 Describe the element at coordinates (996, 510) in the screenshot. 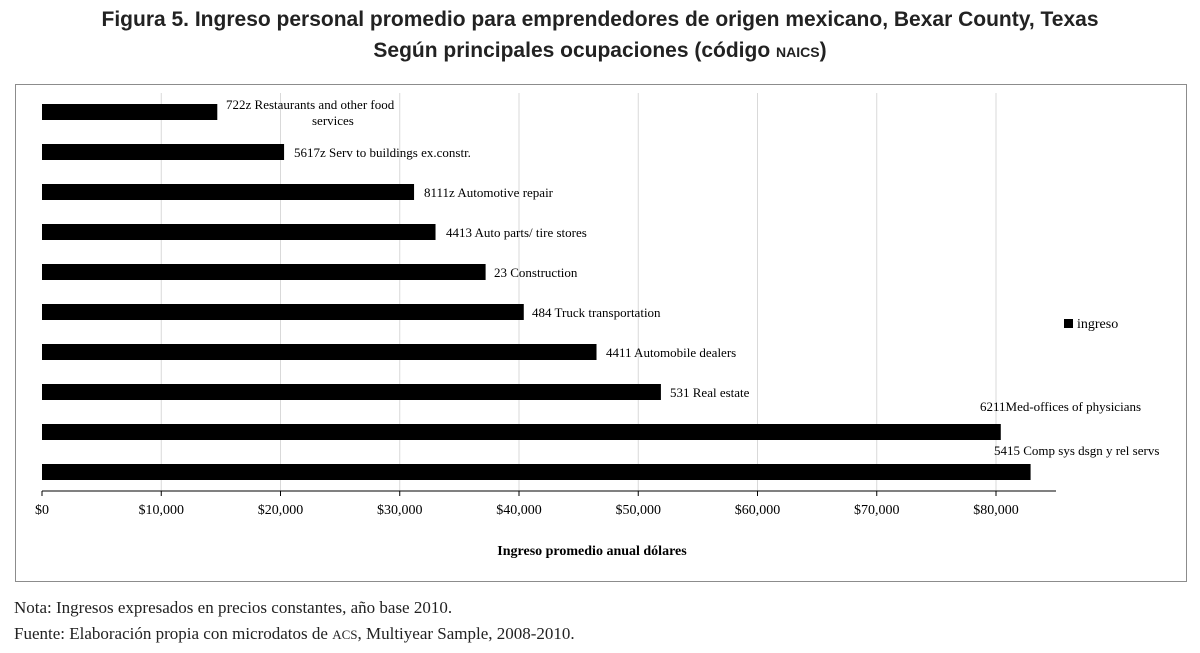

I see `x-tick-label: $80,000` at that location.